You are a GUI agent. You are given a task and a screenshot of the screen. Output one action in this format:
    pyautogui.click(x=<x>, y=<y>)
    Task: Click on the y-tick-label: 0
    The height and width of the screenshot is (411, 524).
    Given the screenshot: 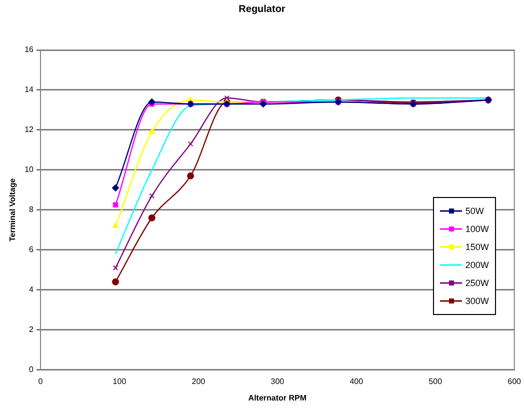 What is the action you would take?
    pyautogui.click(x=31, y=369)
    